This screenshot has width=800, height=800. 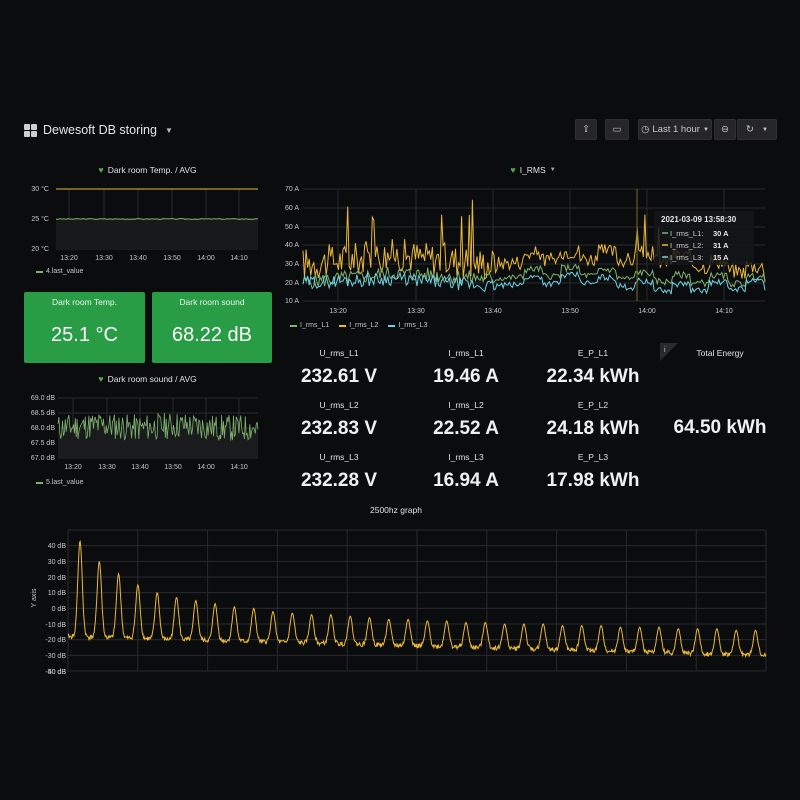 What do you see at coordinates (152, 379) in the screenshot?
I see `sound-avg-title-text: Dark room sound / AVG` at bounding box center [152, 379].